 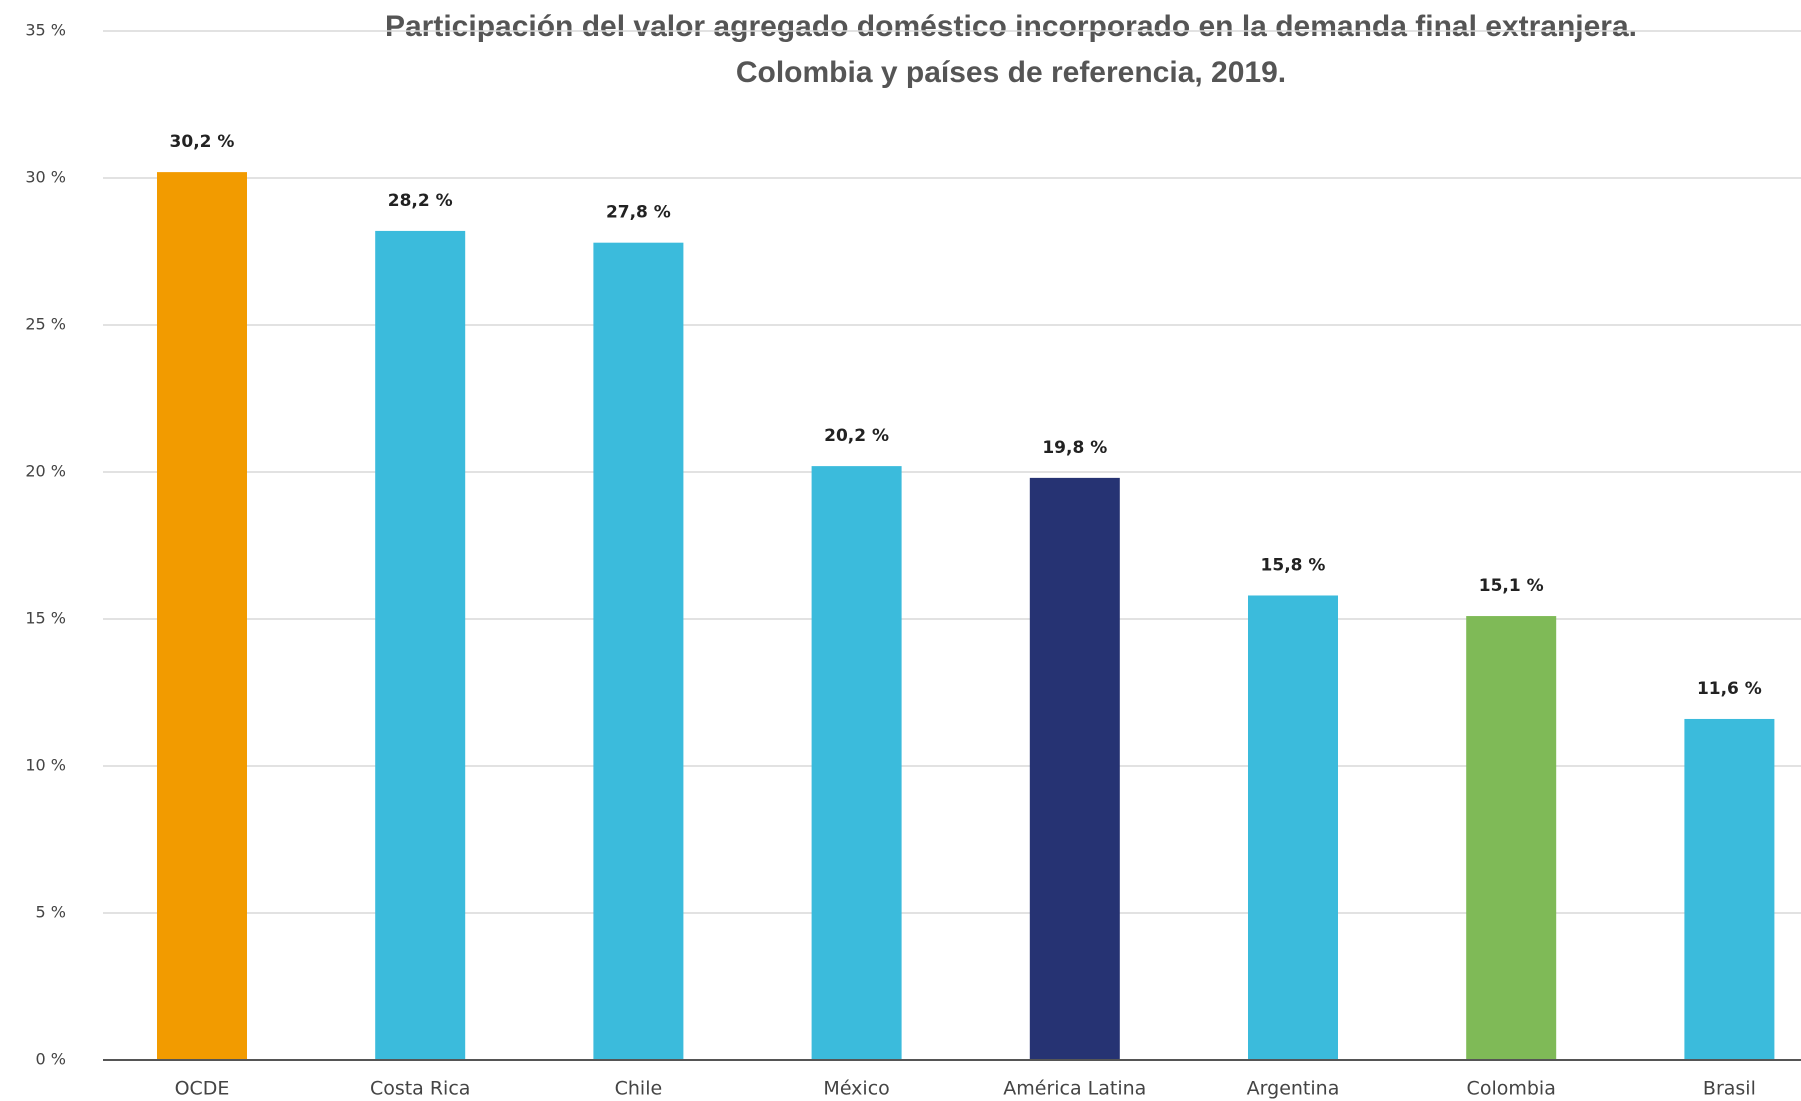 I want to click on data-label: 15,8 %, so click(x=1293, y=565).